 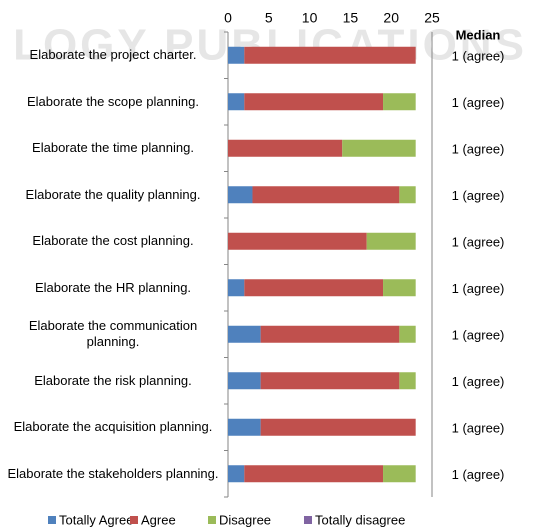 What do you see at coordinates (245, 519) in the screenshot?
I see `legend-label: Disagree` at bounding box center [245, 519].